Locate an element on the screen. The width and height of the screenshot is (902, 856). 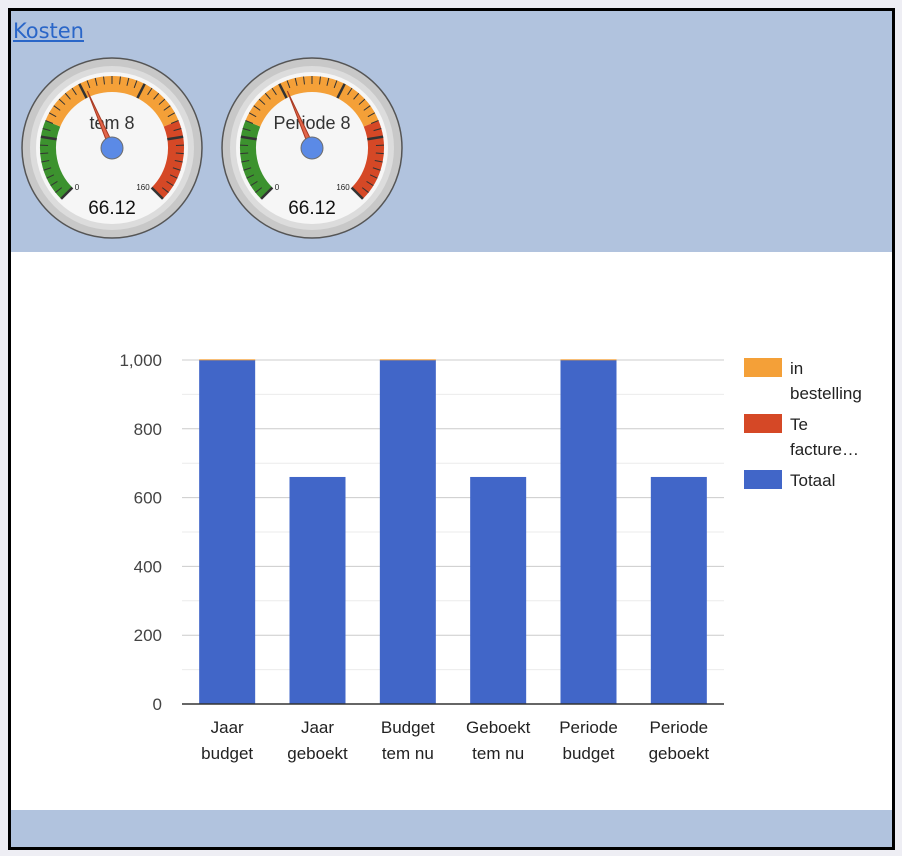
gauge-tem-8: tem 8 0 160 66.12 is located at coordinates (112, 148).